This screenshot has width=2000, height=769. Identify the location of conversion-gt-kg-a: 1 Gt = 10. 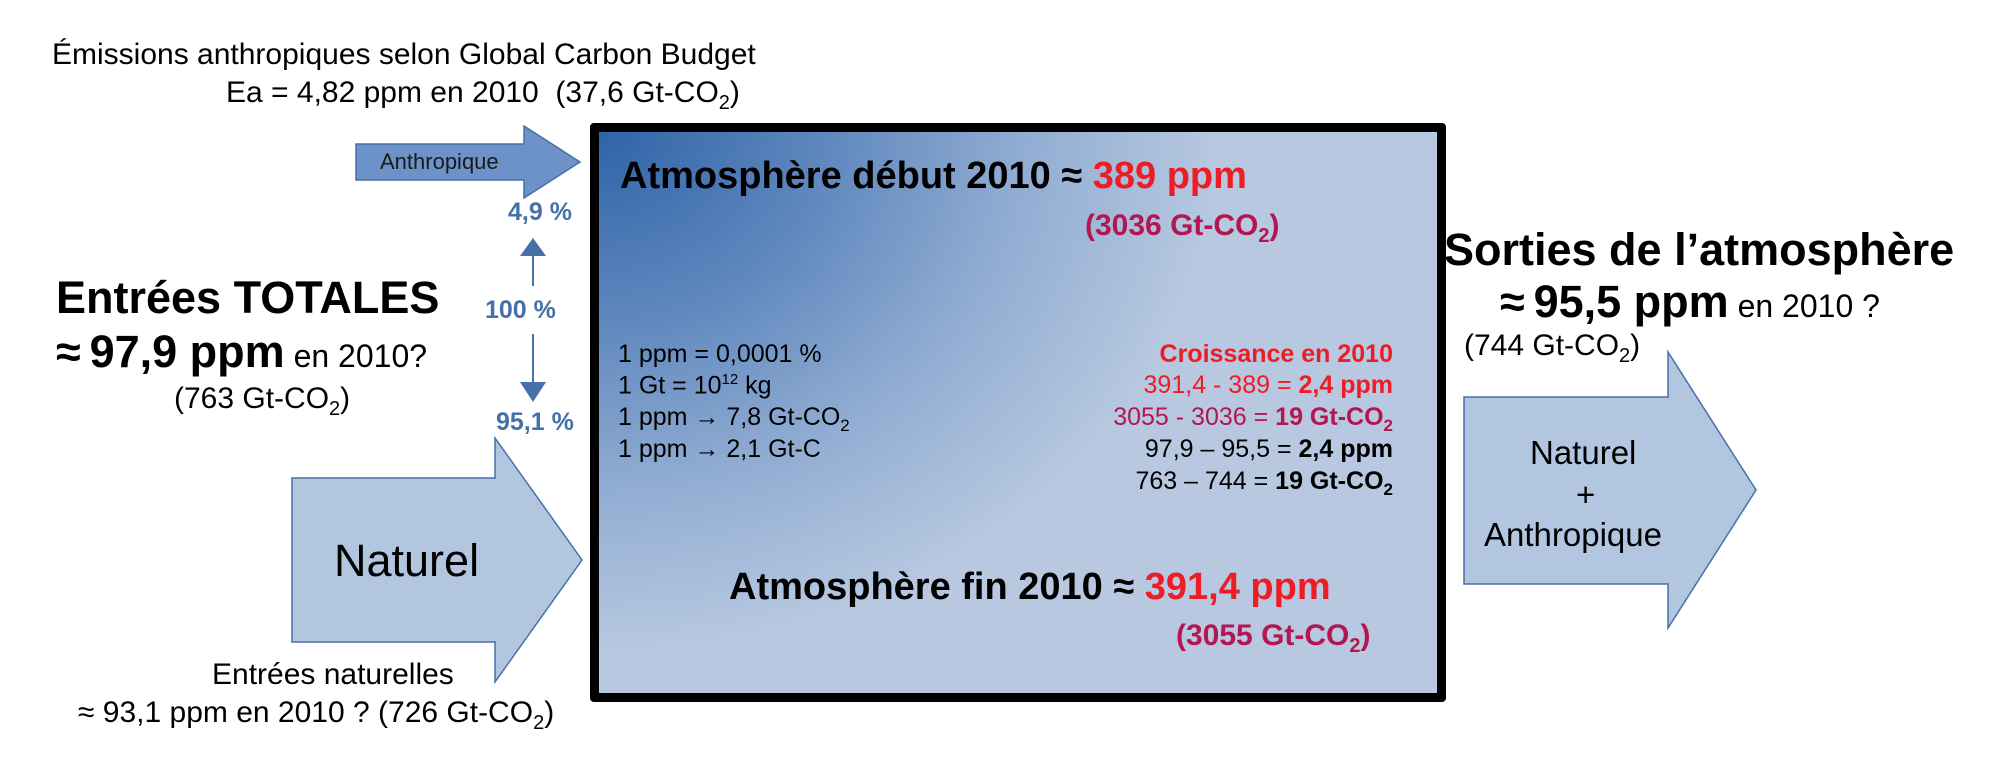
(670, 385).